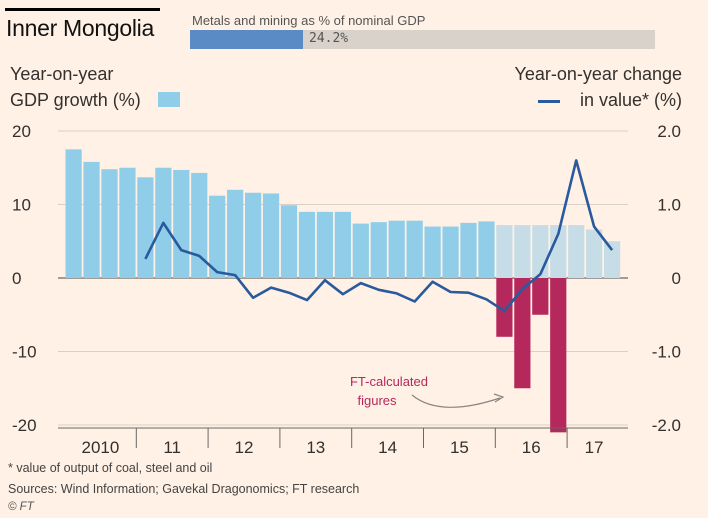 This screenshot has height=518, width=708. I want to click on right-tick-label: 2.0, so click(669, 131).